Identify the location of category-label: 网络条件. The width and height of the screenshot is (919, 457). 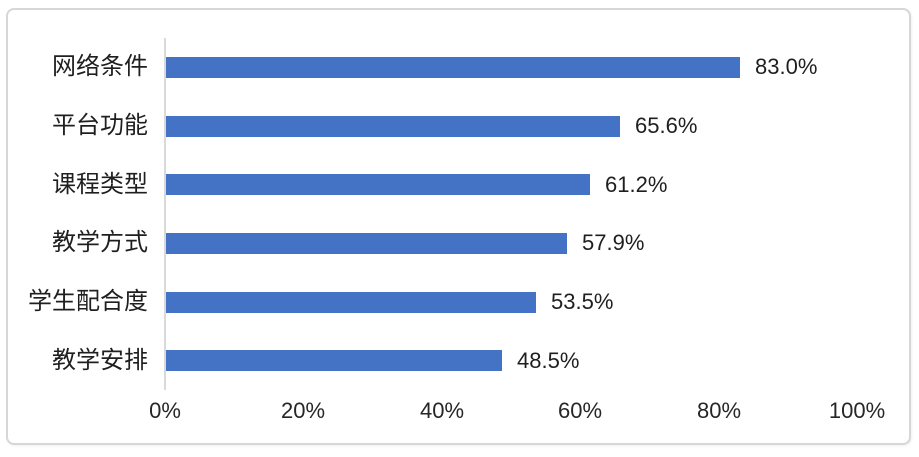
(100, 66).